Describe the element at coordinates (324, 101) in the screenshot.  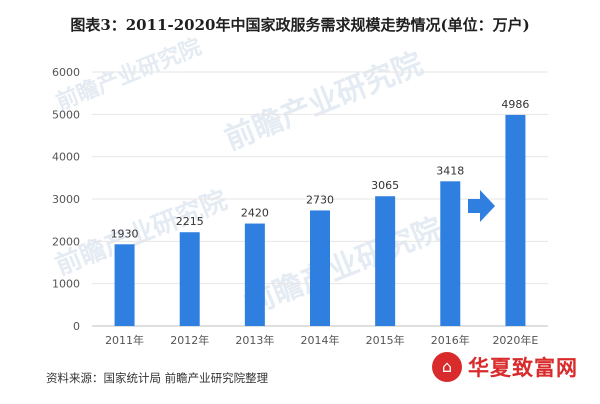
I see `watermark-text-2: 前瞻产业研究院` at that location.